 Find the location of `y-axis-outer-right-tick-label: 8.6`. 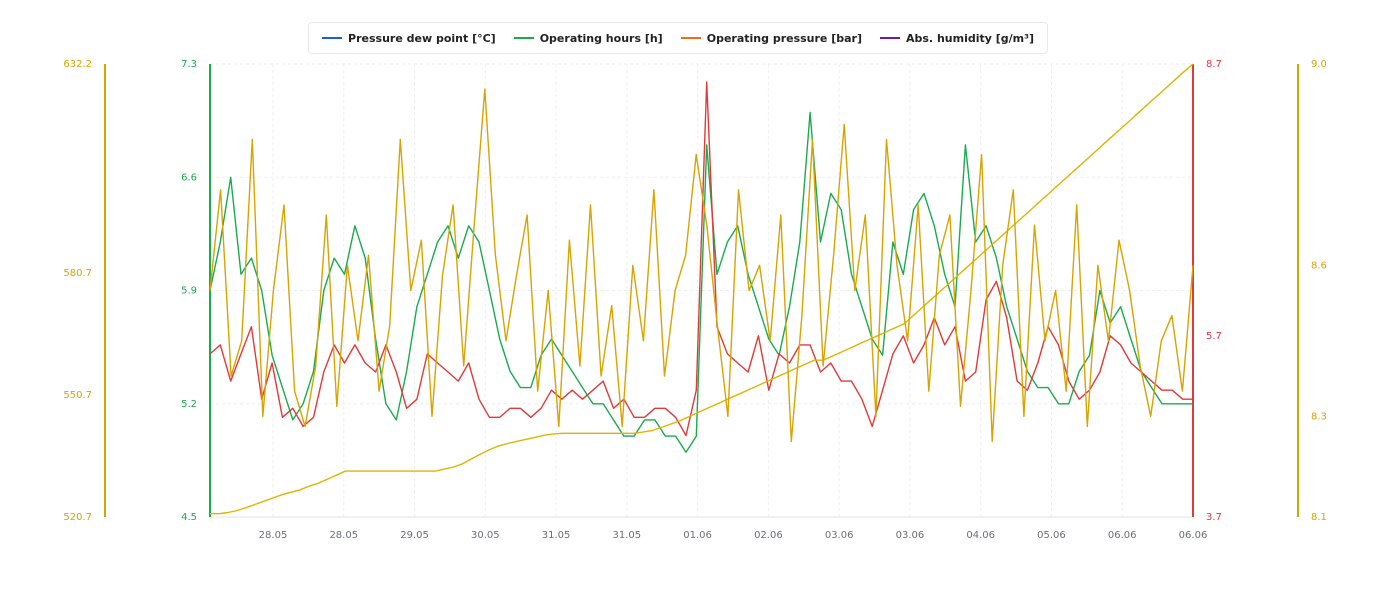

y-axis-outer-right-tick-label: 8.6 is located at coordinates (1319, 265).